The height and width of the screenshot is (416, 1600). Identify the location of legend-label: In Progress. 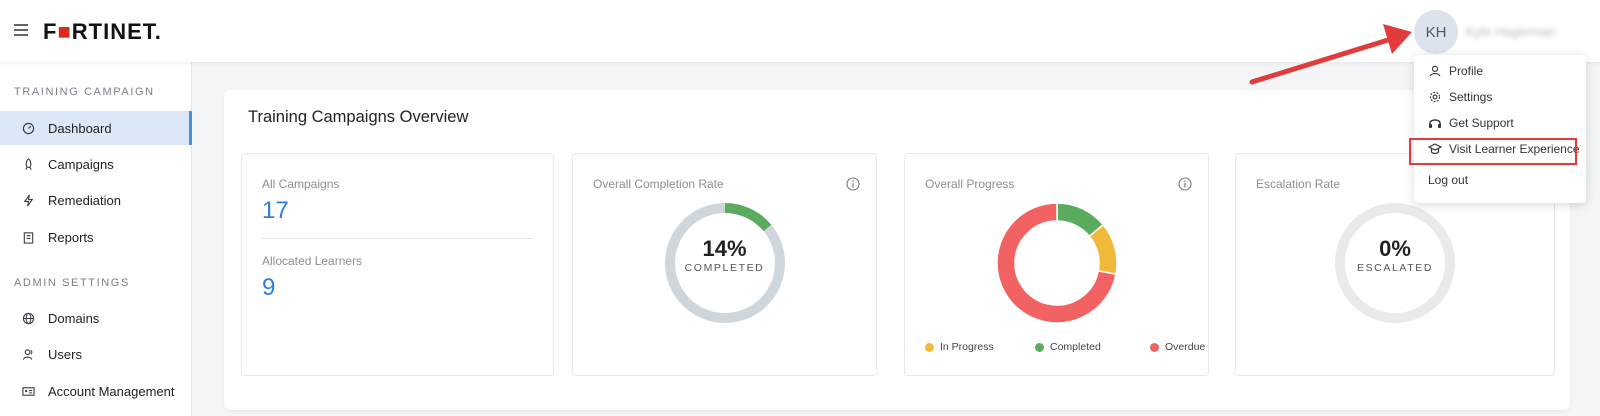
(967, 347).